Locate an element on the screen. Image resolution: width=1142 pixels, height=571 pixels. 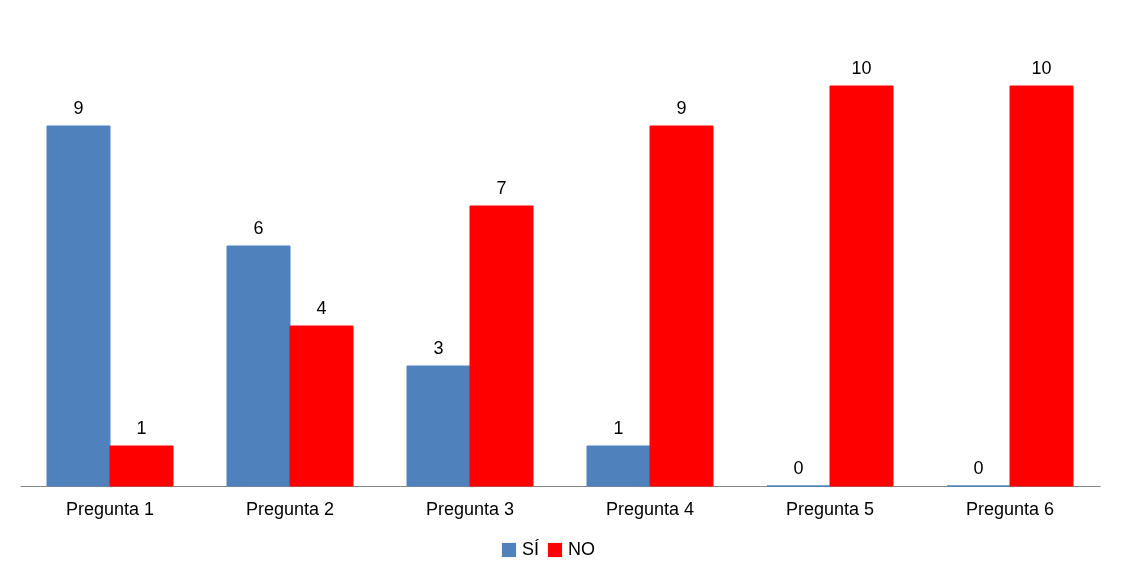
data-label: 6 is located at coordinates (258, 228).